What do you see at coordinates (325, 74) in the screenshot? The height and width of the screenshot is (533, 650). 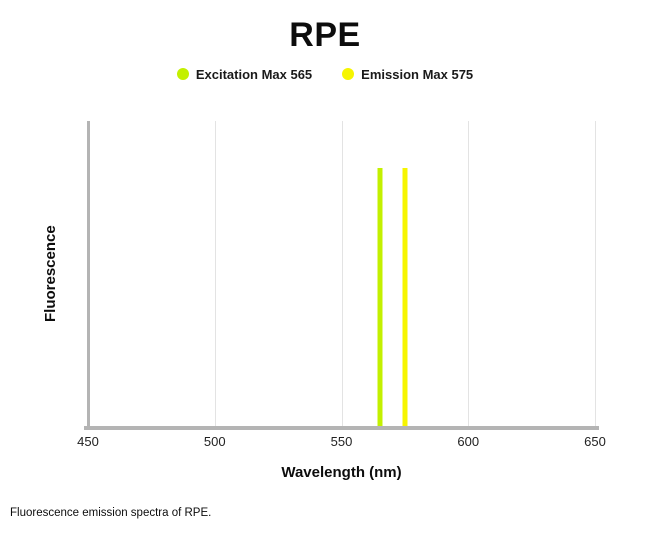 I see `legend: Excitation Max 565 Emission Max 575` at bounding box center [325, 74].